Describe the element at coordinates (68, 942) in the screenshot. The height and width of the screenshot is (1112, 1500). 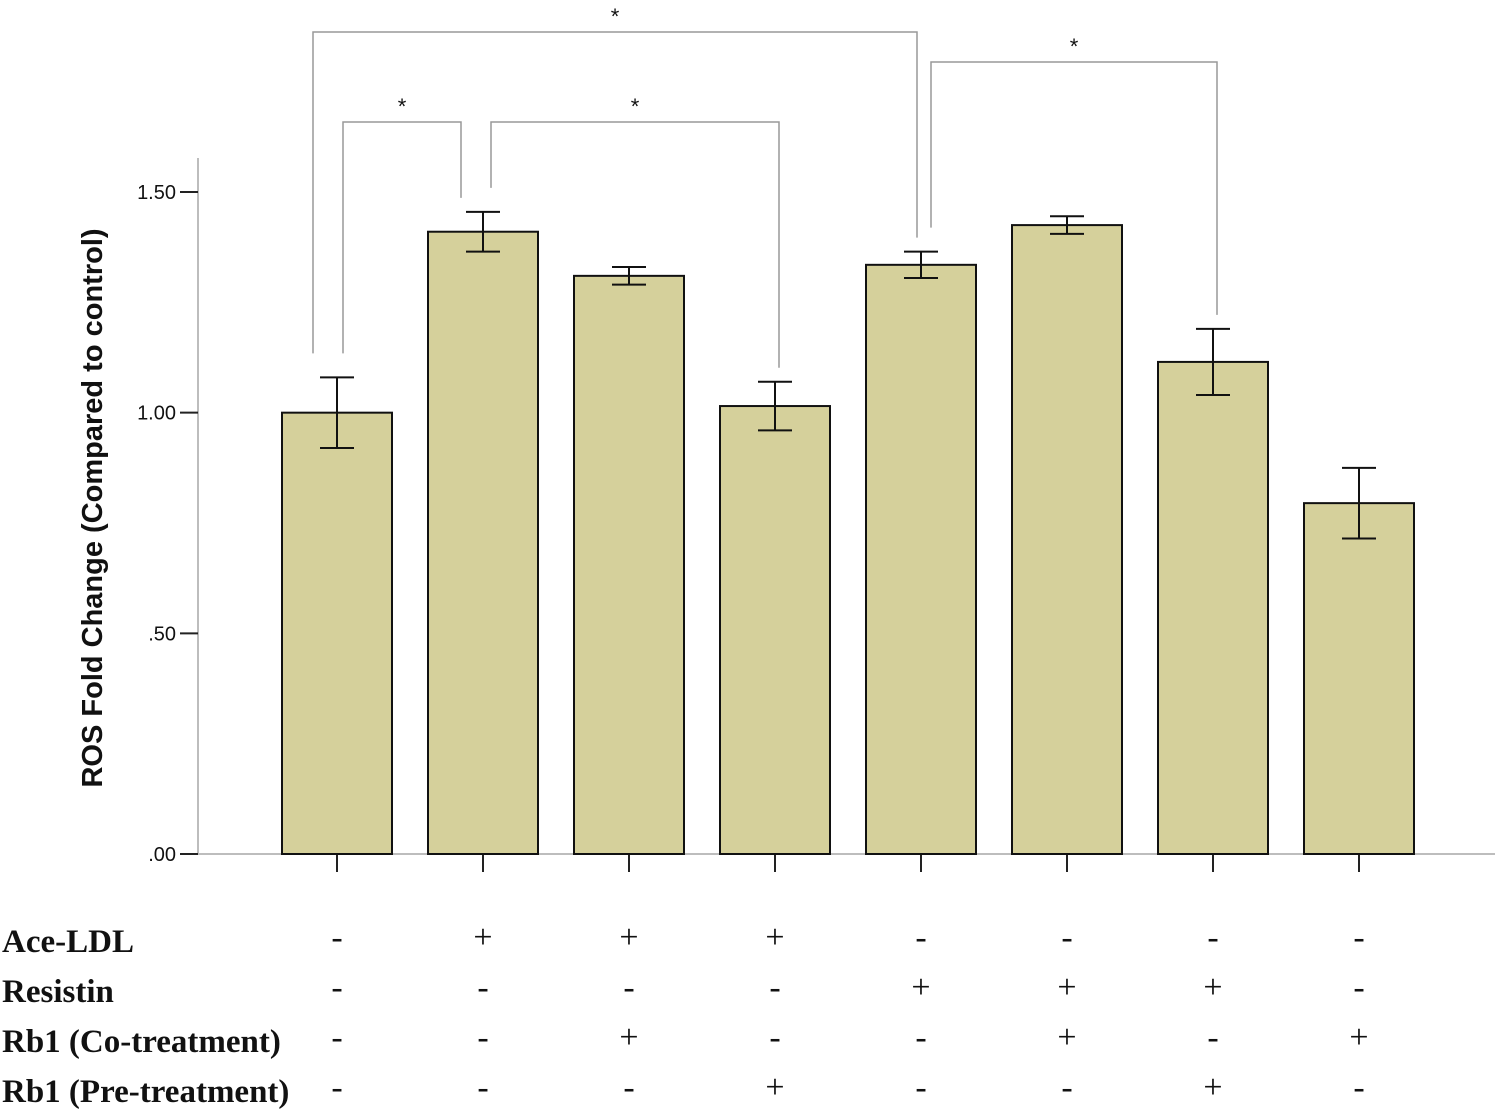
I see `condition-label: Ace-LDL` at that location.